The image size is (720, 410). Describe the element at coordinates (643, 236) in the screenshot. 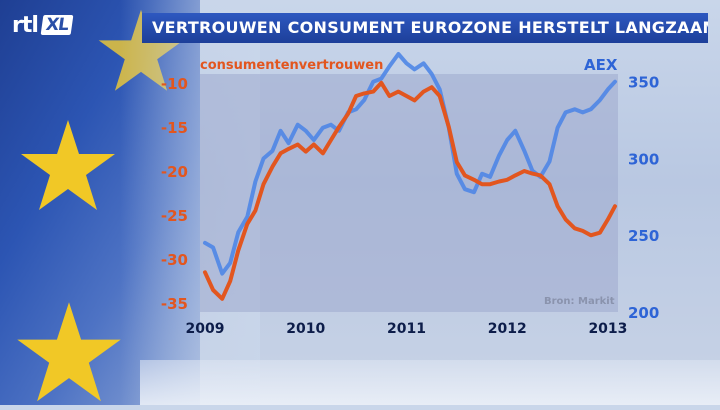

I see `right-axis-tick-label: 250` at that location.